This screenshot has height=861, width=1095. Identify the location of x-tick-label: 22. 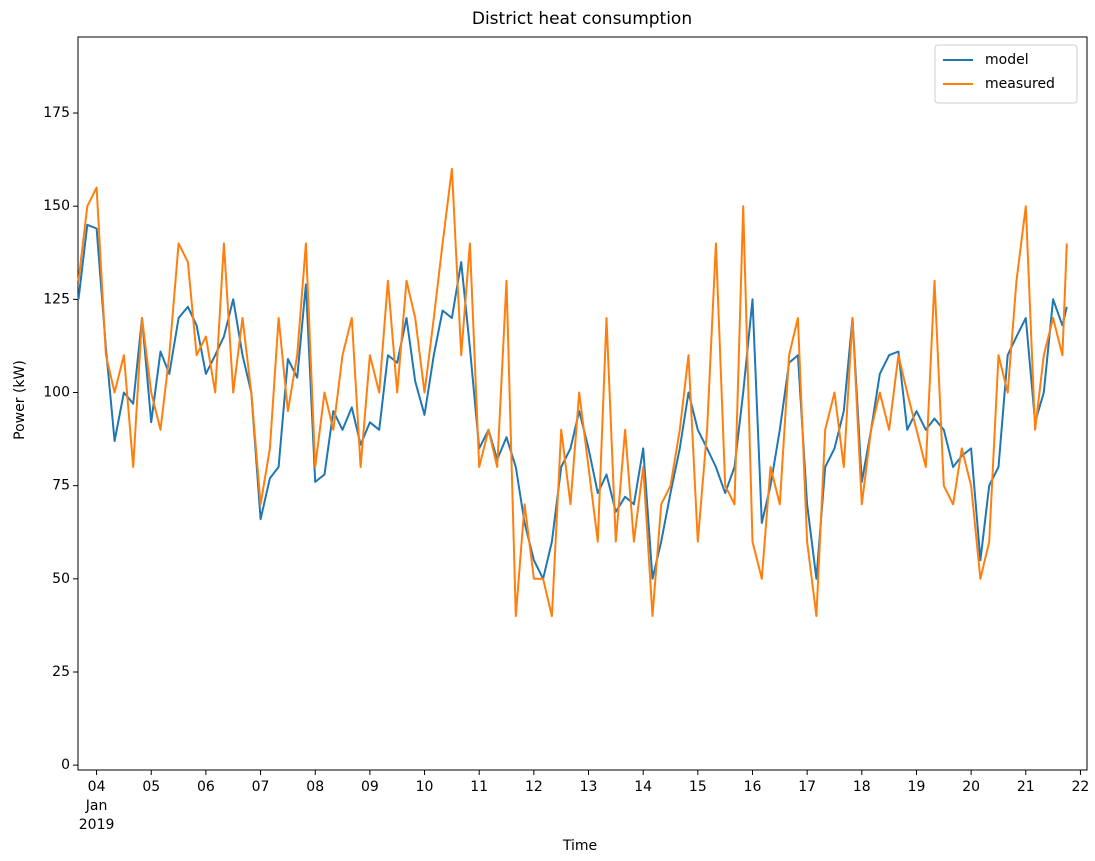
(1081, 787).